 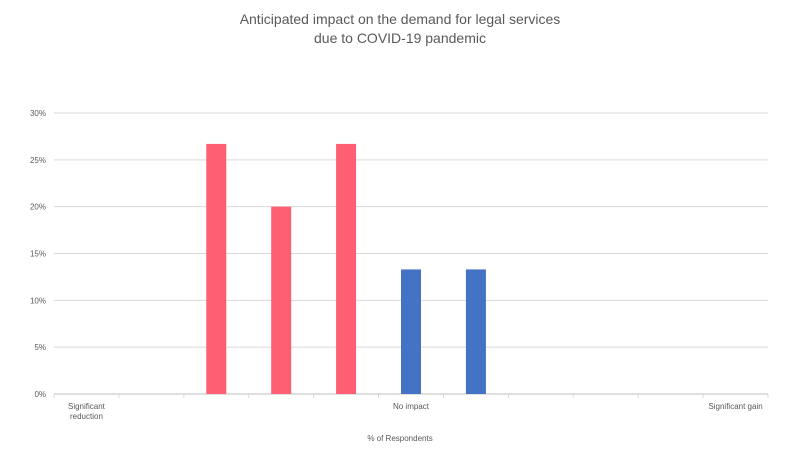 What do you see at coordinates (38, 300) in the screenshot?
I see `y-tick-label: 10%` at bounding box center [38, 300].